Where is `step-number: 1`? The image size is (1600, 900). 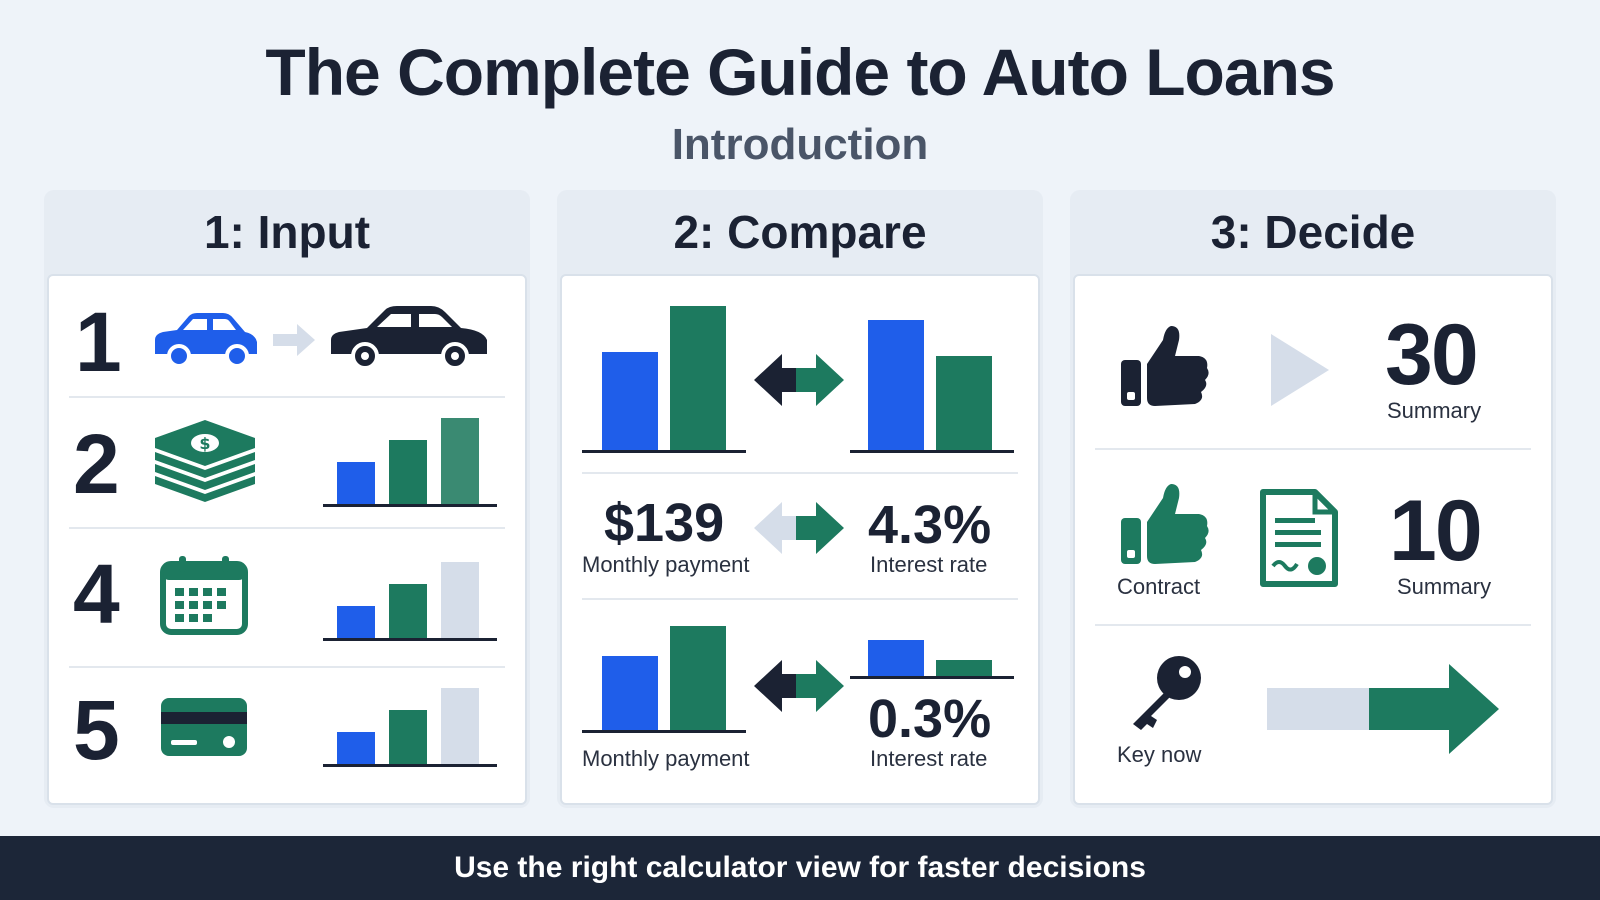 step-number: 1 is located at coordinates (98, 342).